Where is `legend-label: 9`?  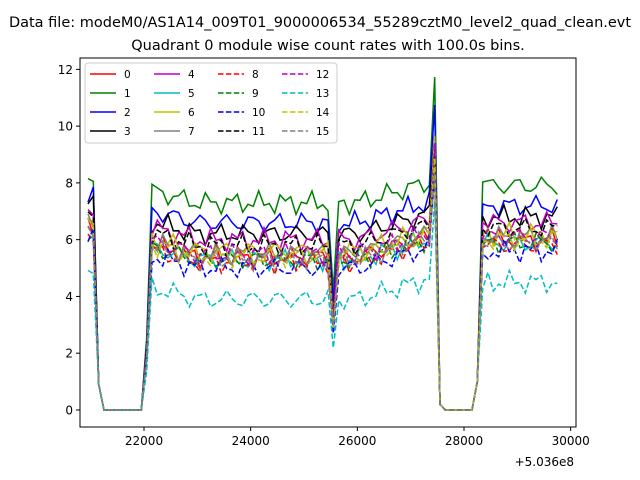 legend-label: 9 is located at coordinates (255, 94).